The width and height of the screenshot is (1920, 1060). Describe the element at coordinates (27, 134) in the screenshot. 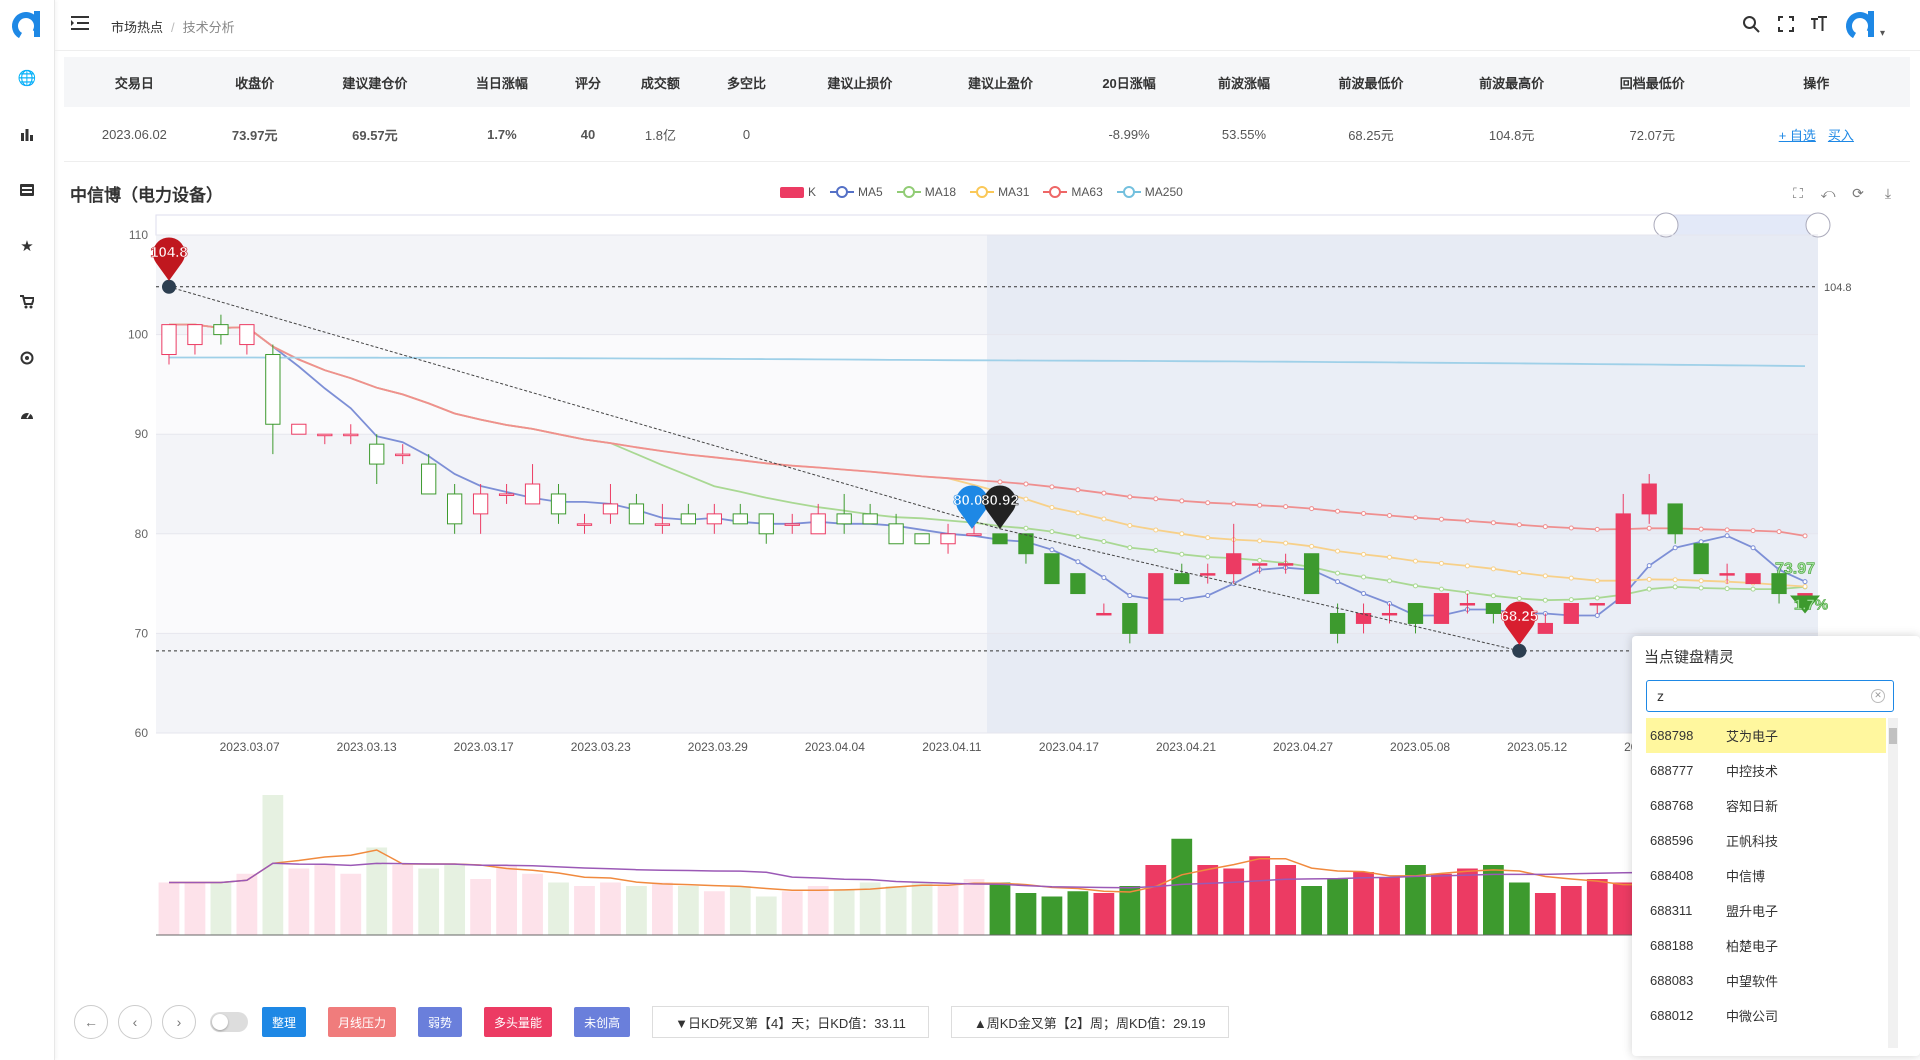

I see `bar-chart-icon` at that location.